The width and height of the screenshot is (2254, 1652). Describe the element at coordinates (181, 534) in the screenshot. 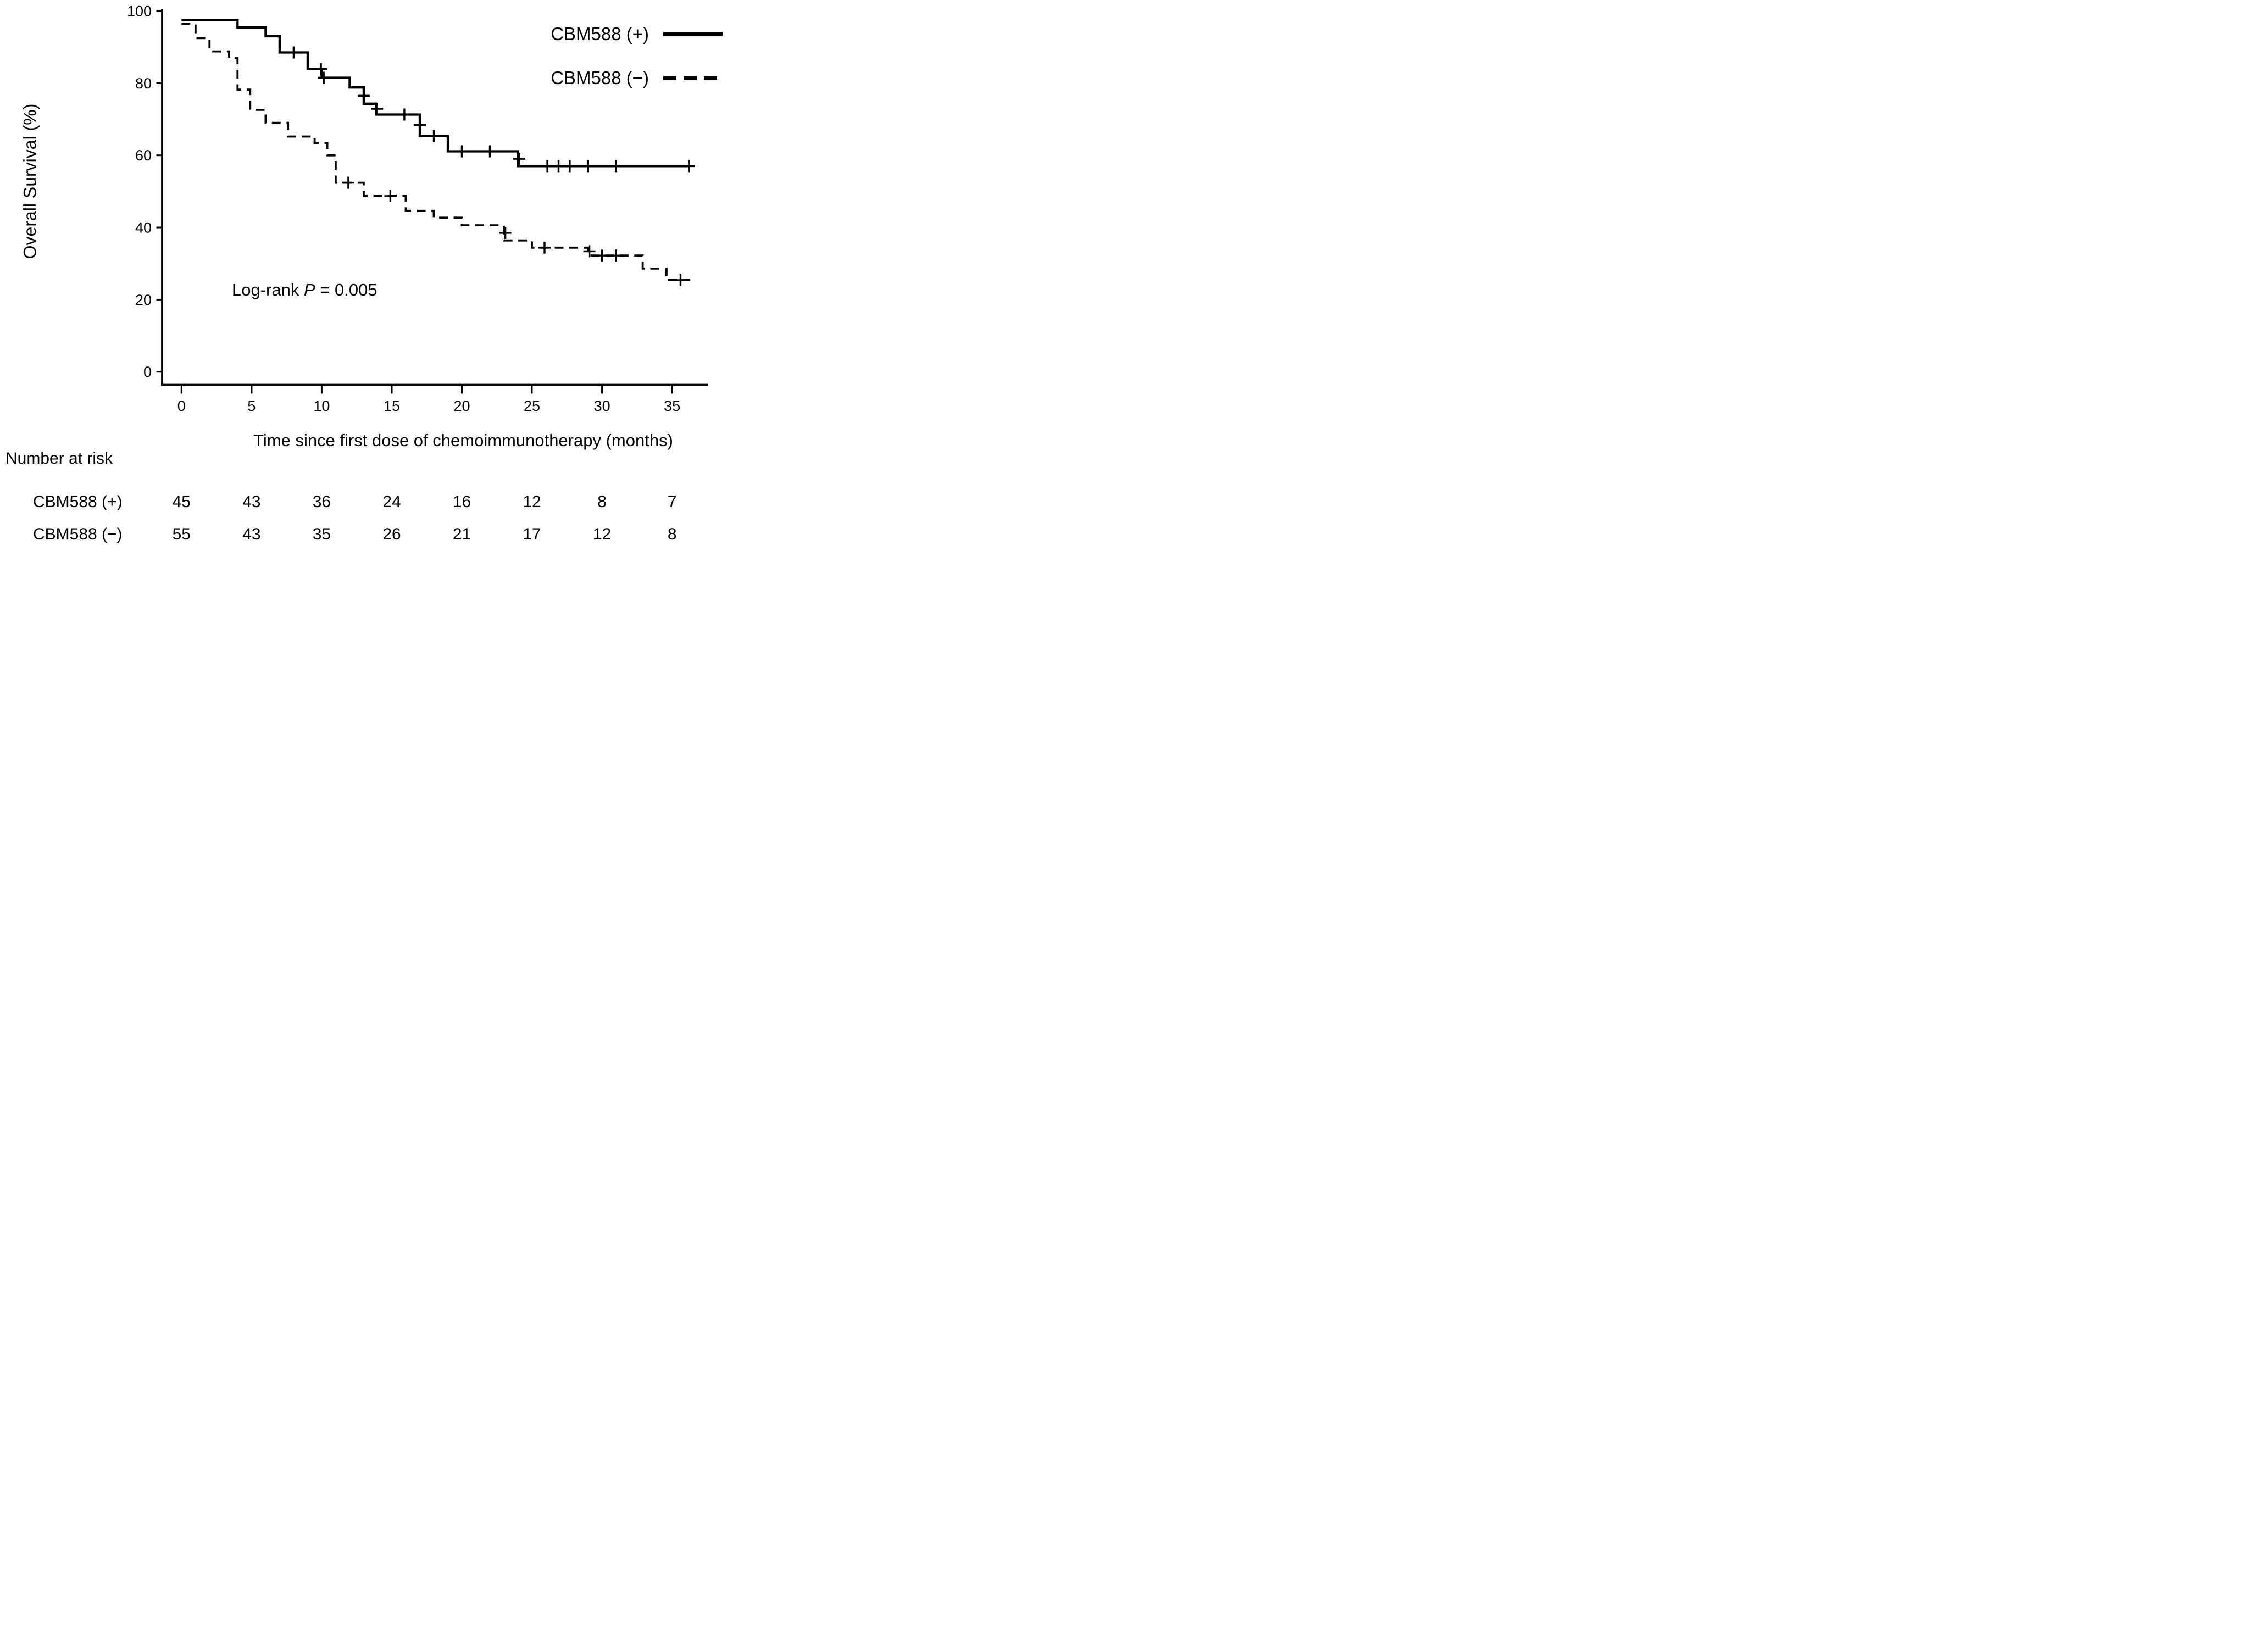

I see `risk-count: 55` at that location.